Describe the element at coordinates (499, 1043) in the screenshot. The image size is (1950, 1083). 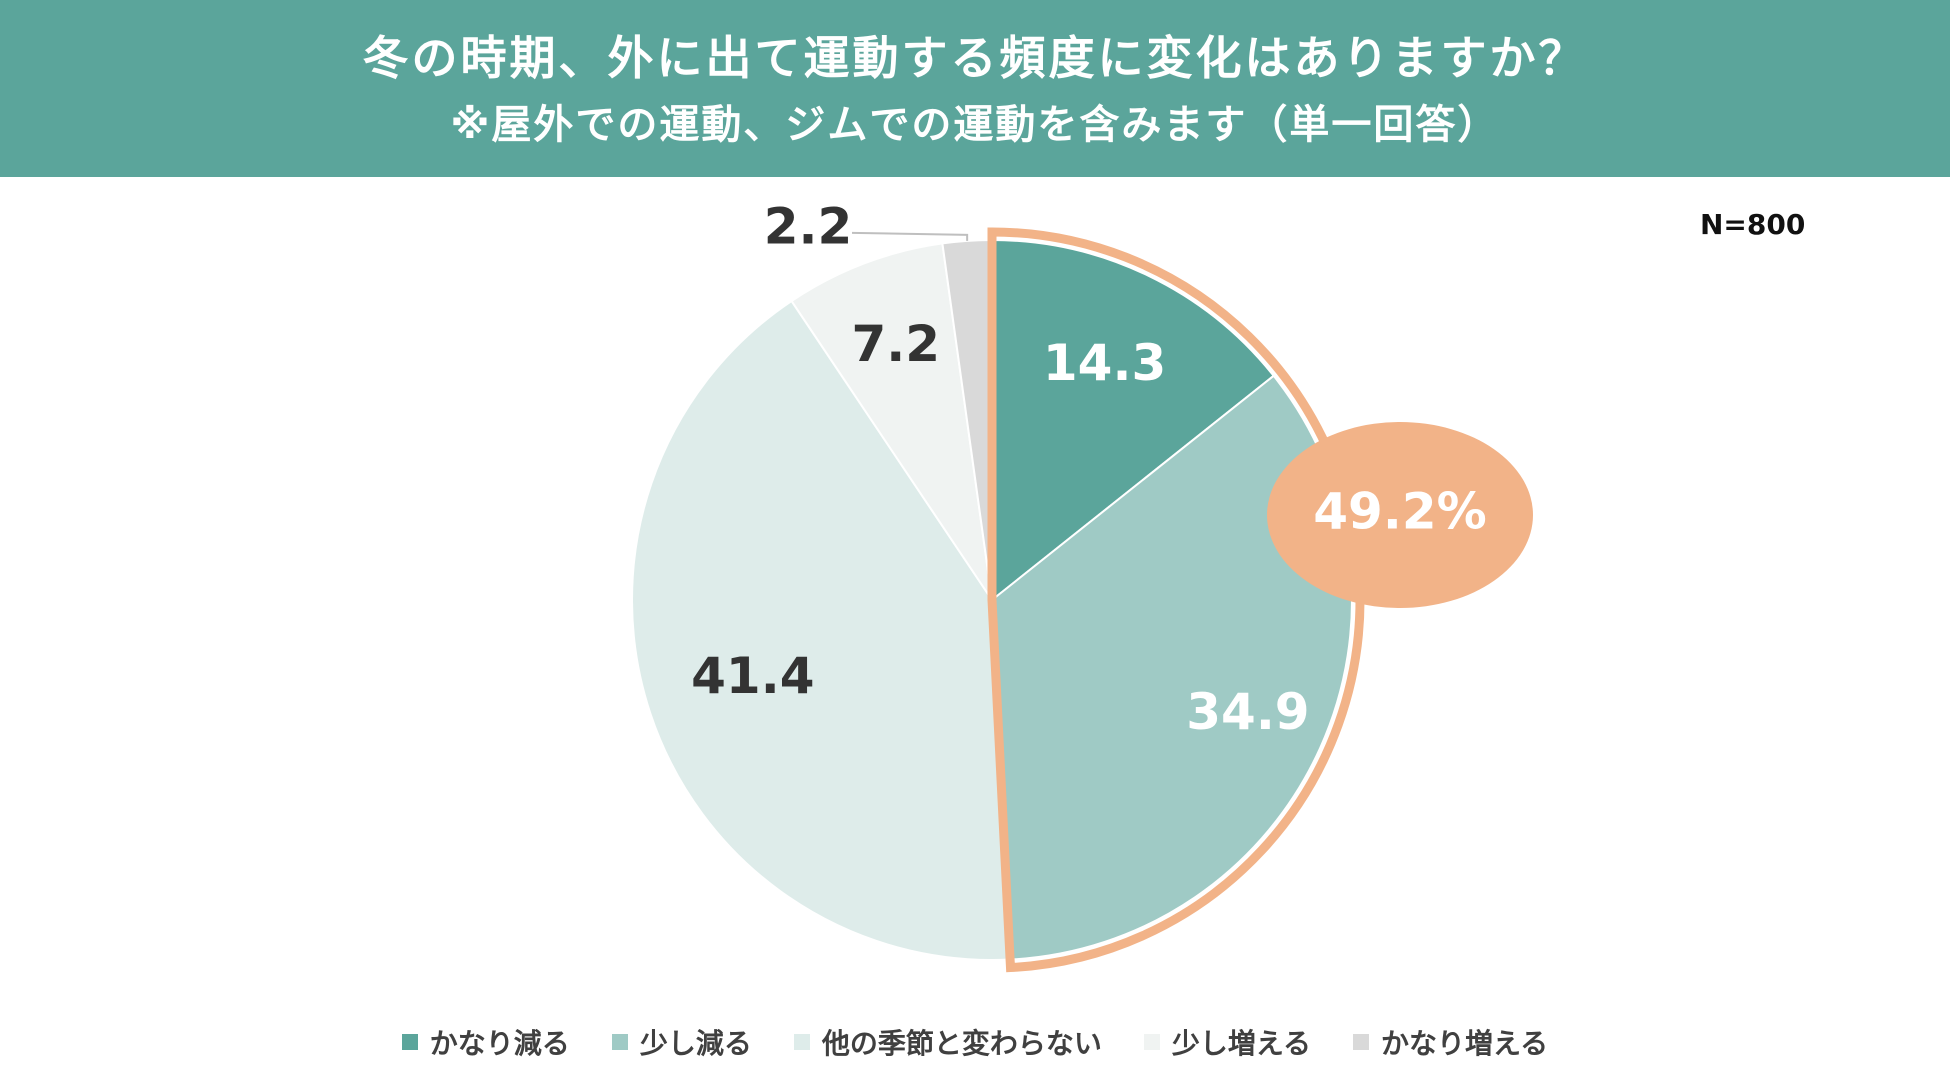
I see `legend-label: かなり減る` at that location.